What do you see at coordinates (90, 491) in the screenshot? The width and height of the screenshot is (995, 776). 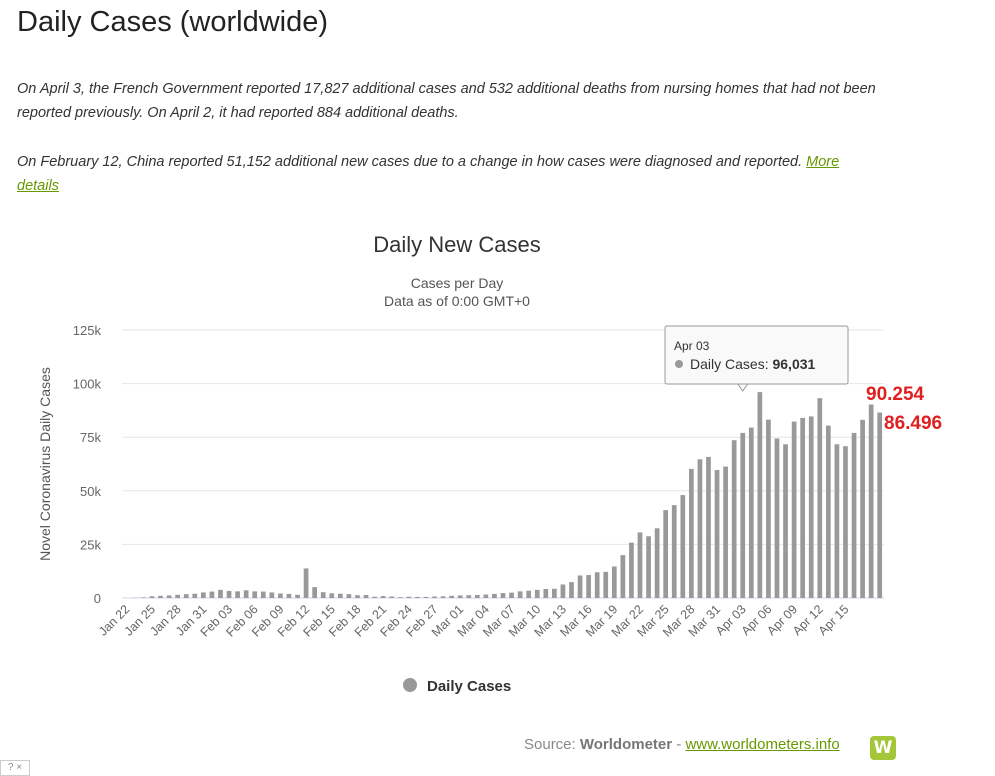 I see `y-tick-label: 50k` at bounding box center [90, 491].